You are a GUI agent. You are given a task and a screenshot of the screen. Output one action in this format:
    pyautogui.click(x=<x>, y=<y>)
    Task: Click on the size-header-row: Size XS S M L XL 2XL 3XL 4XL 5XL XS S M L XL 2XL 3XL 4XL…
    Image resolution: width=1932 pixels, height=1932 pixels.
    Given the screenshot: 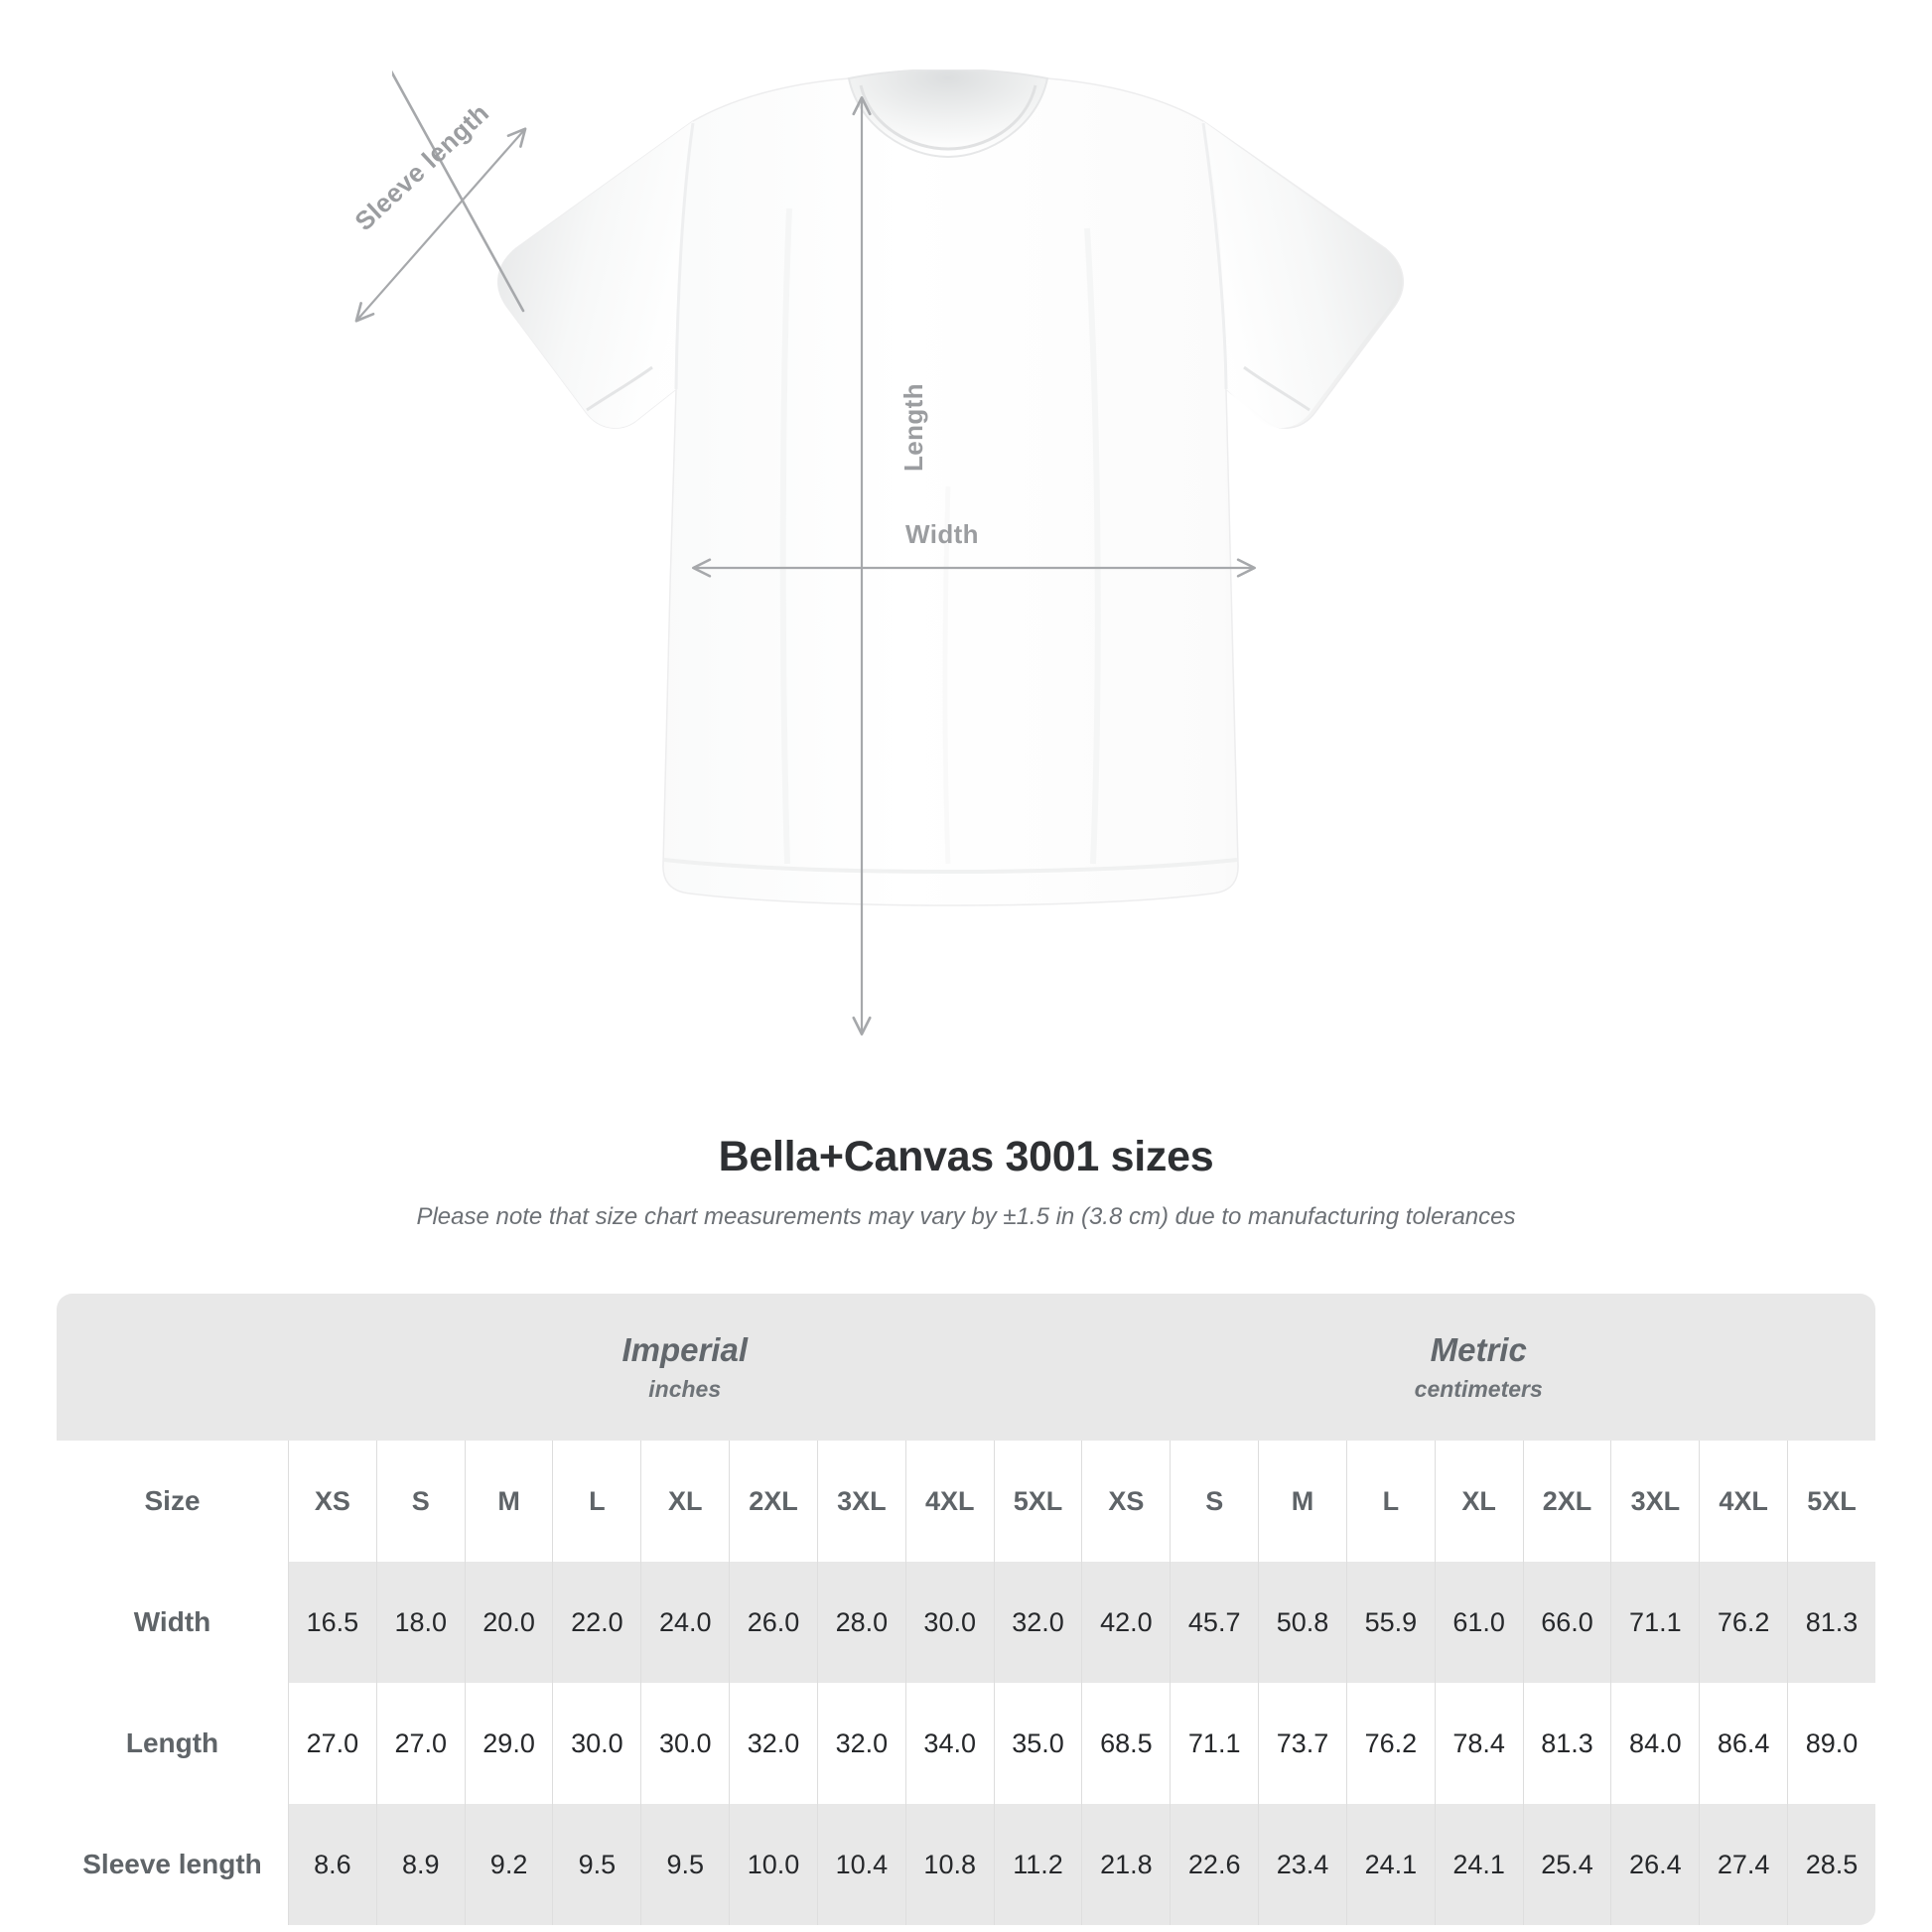 What is the action you would take?
    pyautogui.click(x=966, y=1502)
    